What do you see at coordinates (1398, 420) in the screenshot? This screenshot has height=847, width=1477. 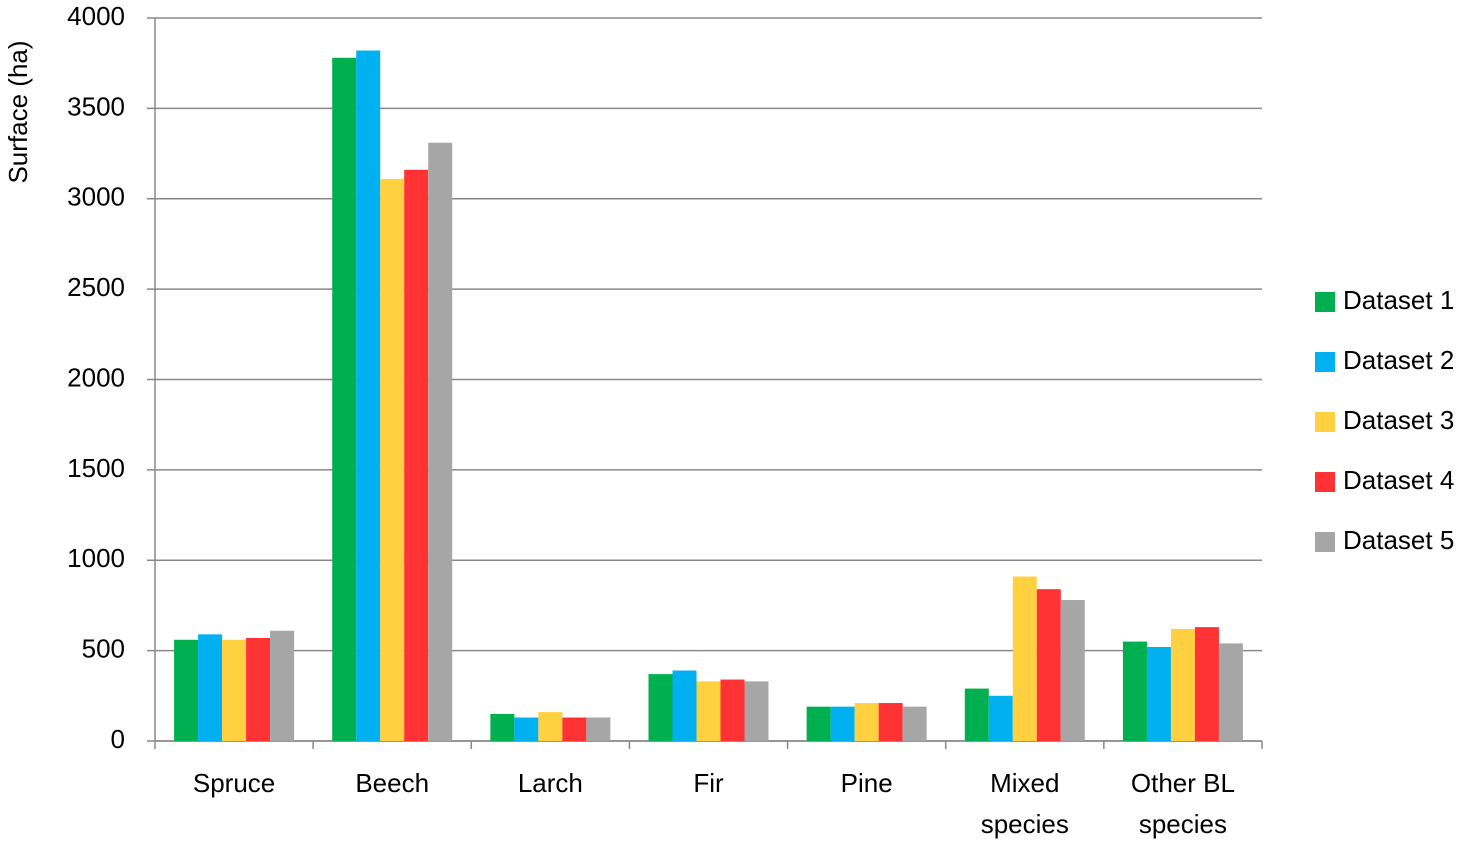 I see `legend-label: Dataset 3` at bounding box center [1398, 420].